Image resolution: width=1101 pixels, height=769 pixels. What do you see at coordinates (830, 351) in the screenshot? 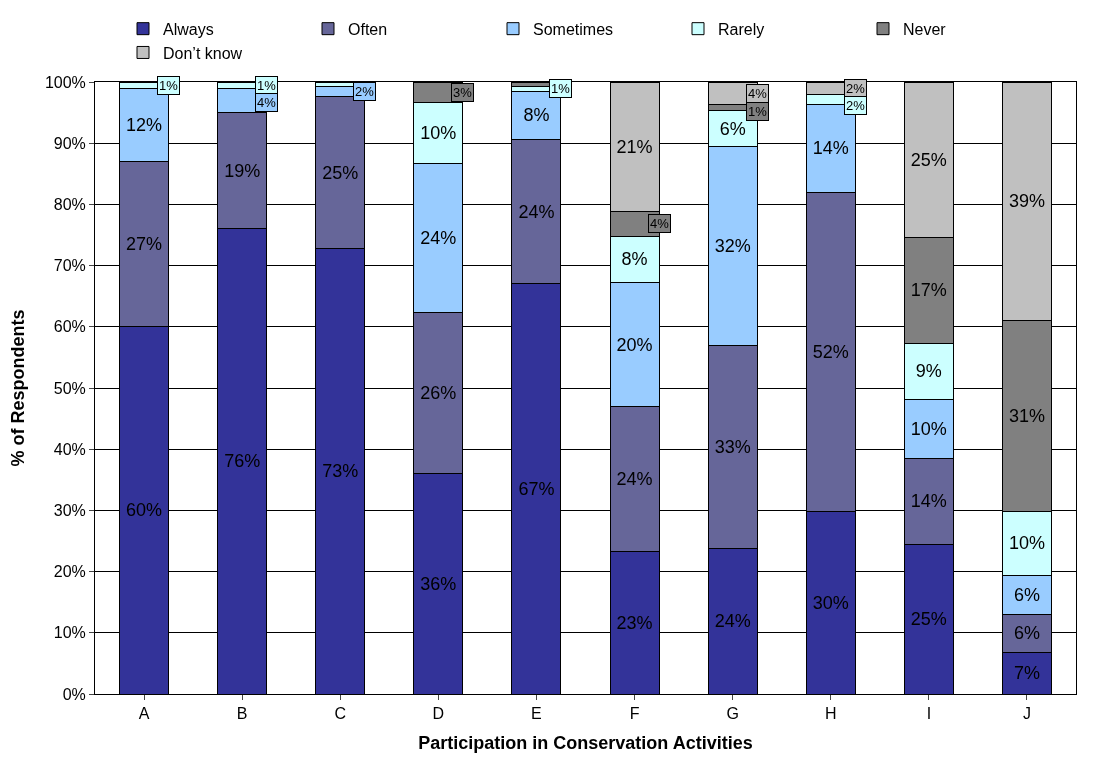
I see `data-label: 52%` at bounding box center [830, 351].